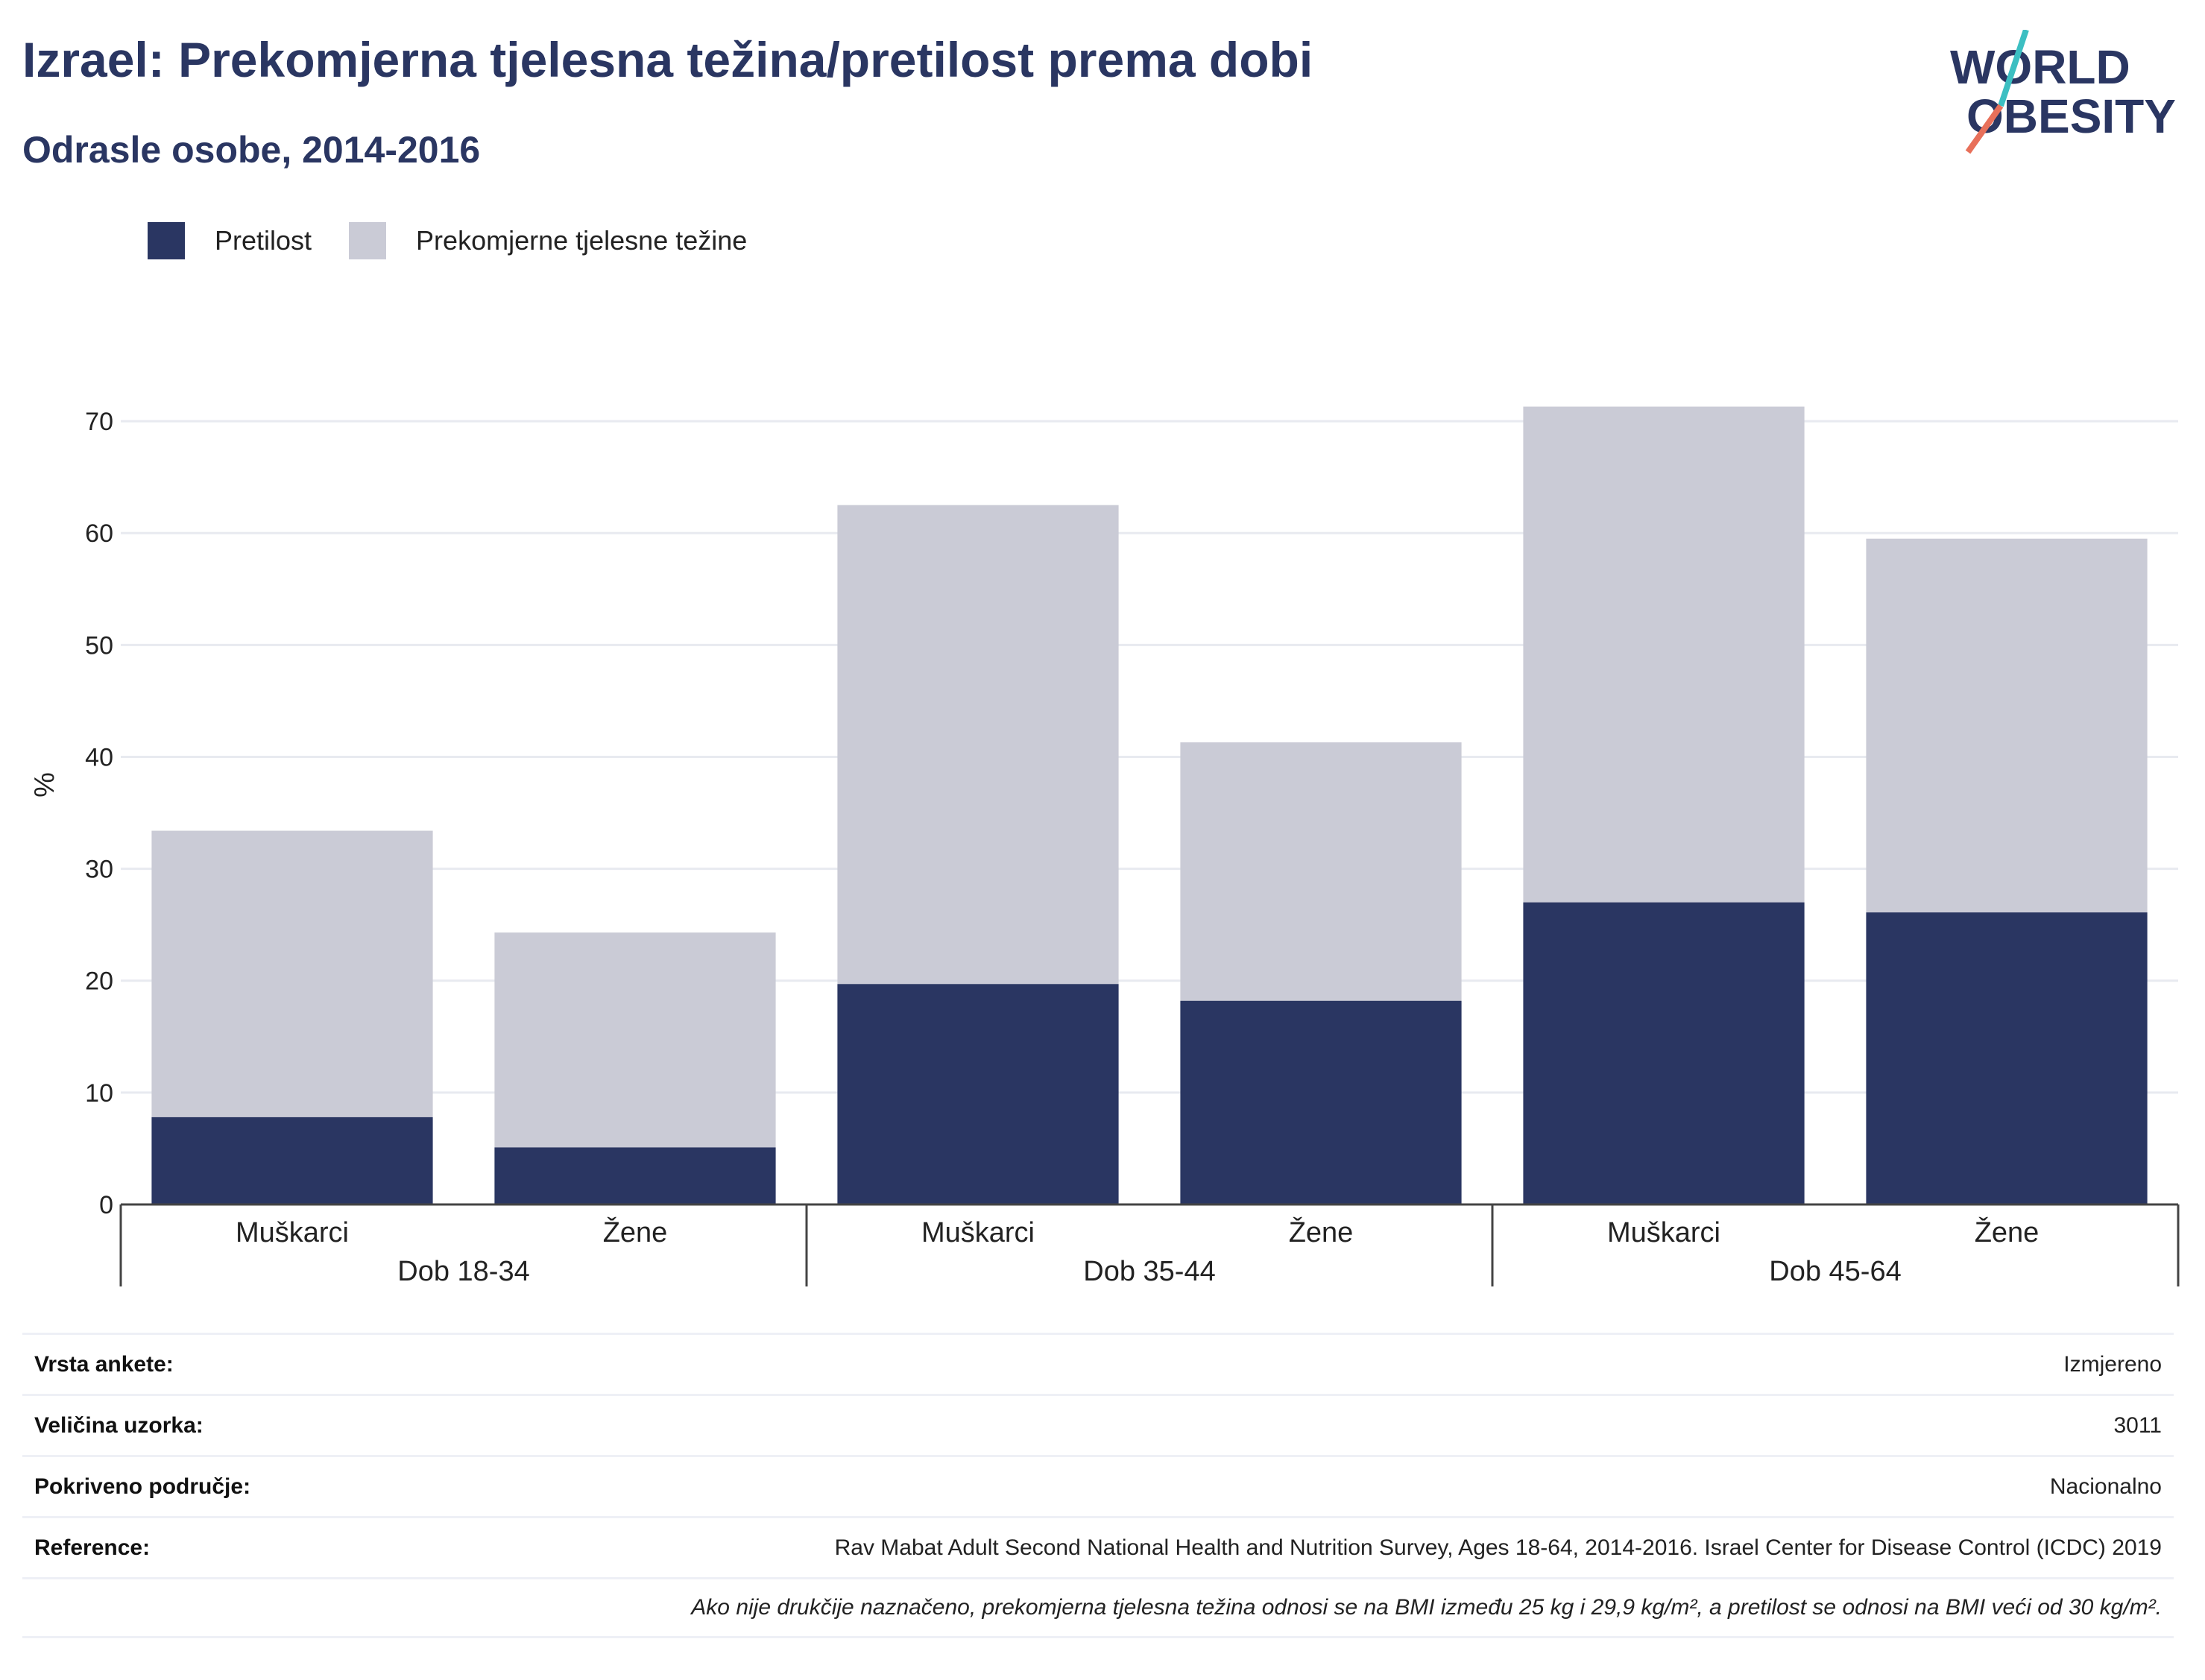 The height and width of the screenshot is (1680, 2205). I want to click on y-tick-label: 40, so click(99, 757).